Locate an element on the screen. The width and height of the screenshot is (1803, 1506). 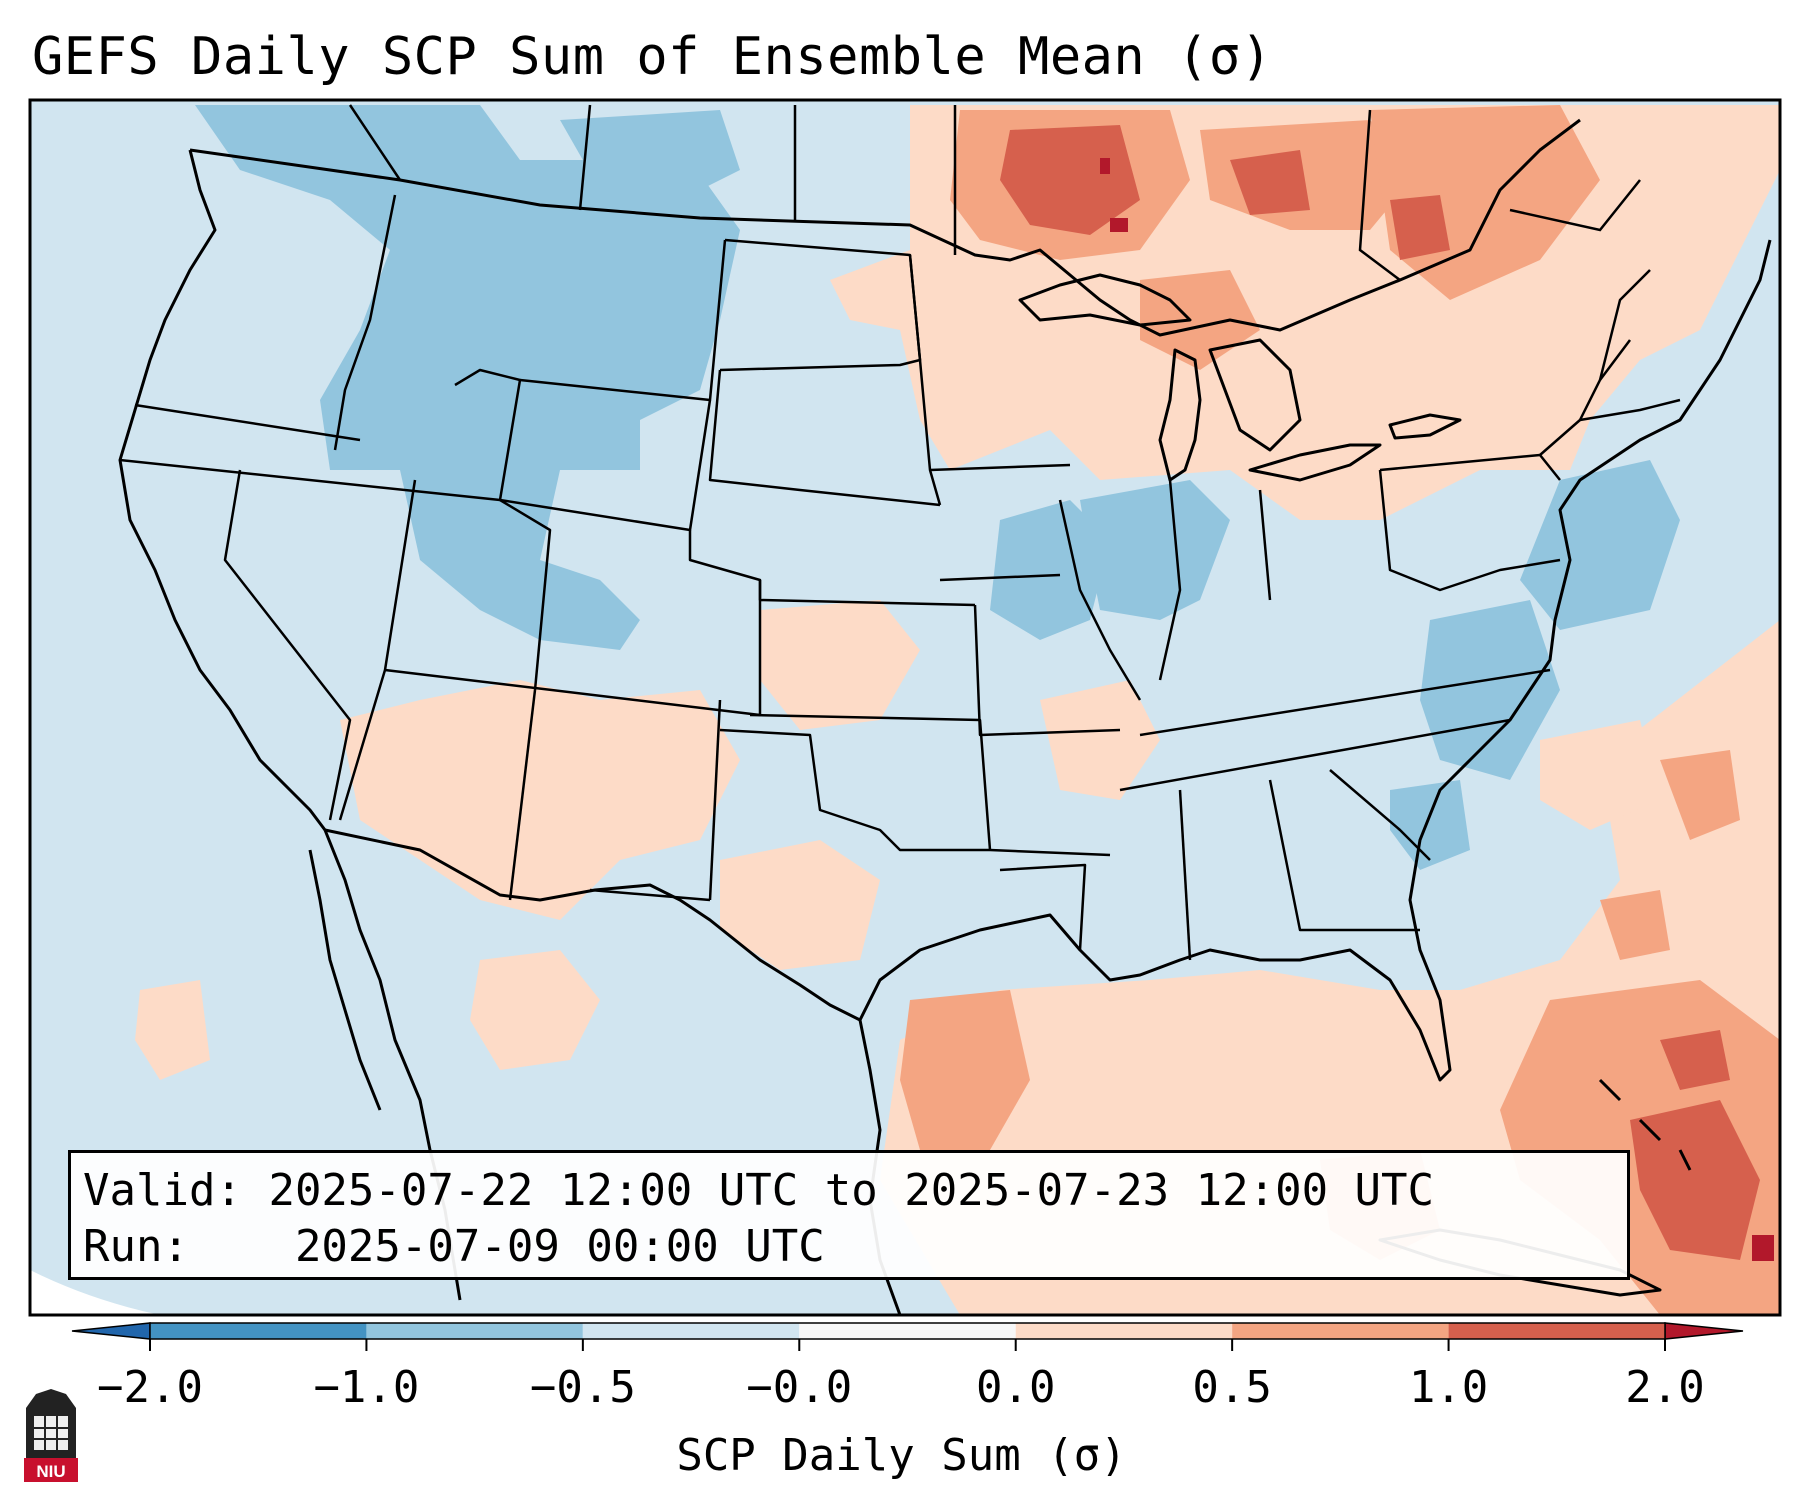
colorbar-extend-high is located at coordinates (1704, 1331).